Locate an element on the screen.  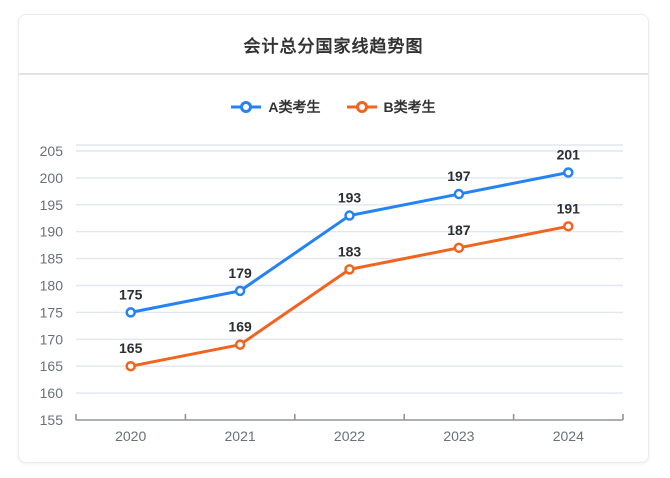
data-point-label: 201 is located at coordinates (569, 155).